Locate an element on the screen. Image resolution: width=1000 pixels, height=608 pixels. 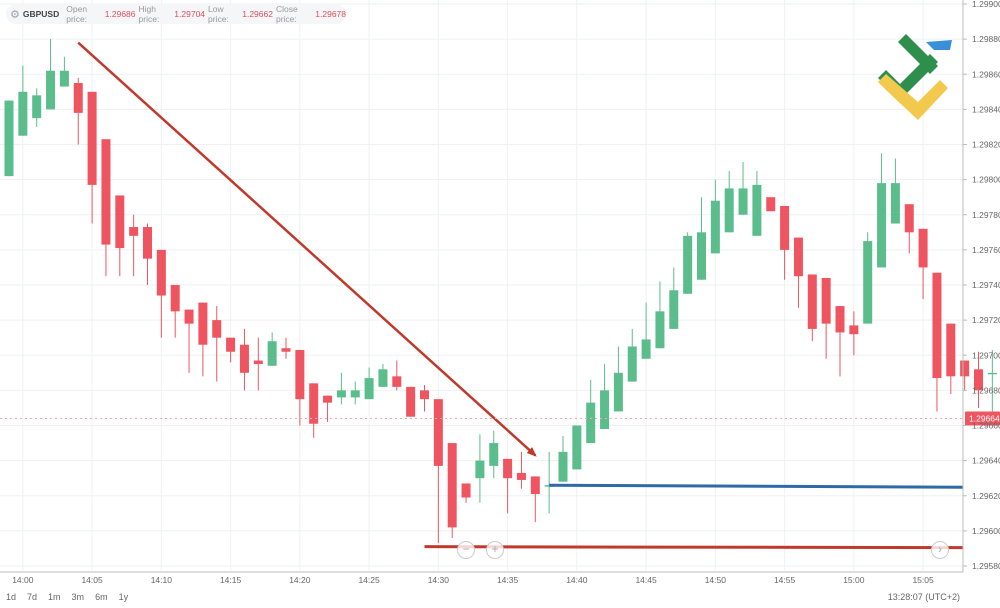
open-label: Open price: is located at coordinates (77, 14).